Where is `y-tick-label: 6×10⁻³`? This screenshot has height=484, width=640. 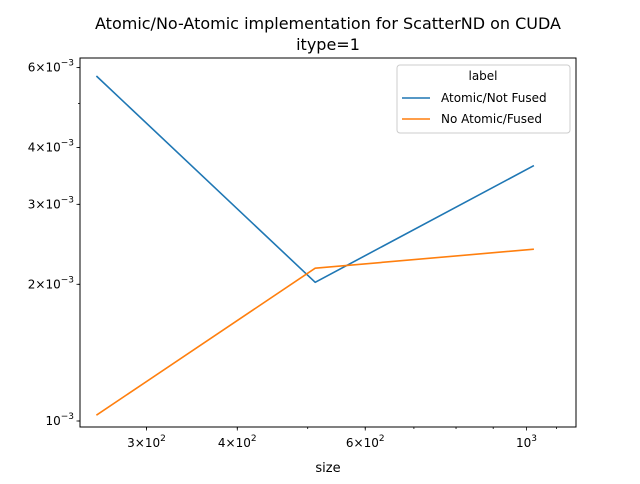
y-tick-label: 6×10⁻³ is located at coordinates (51, 67).